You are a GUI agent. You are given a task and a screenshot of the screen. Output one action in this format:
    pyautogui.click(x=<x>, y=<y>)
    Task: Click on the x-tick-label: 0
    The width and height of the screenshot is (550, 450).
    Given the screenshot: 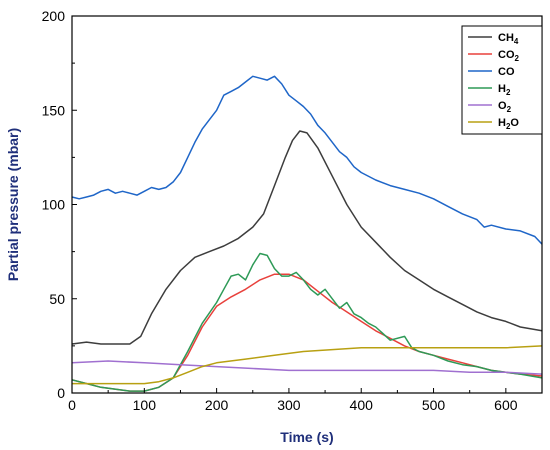 What is the action you would take?
    pyautogui.click(x=72, y=405)
    